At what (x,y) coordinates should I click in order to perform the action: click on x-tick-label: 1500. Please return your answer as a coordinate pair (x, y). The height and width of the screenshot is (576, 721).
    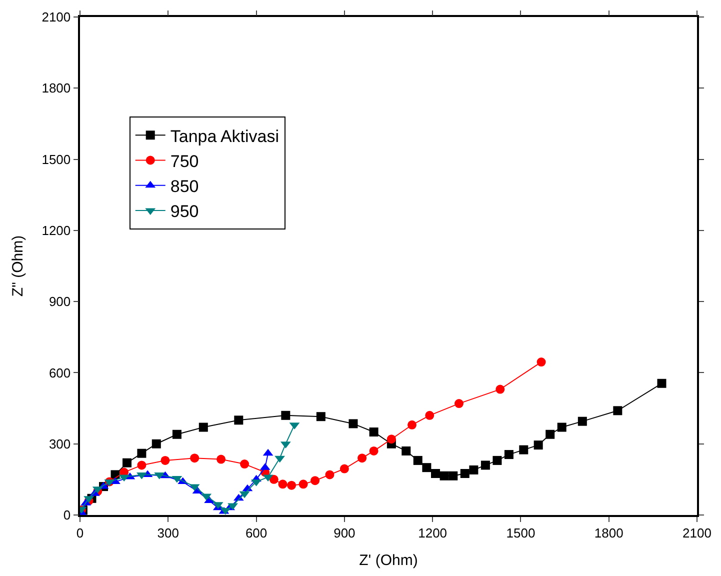
    Looking at the image, I should click on (521, 532).